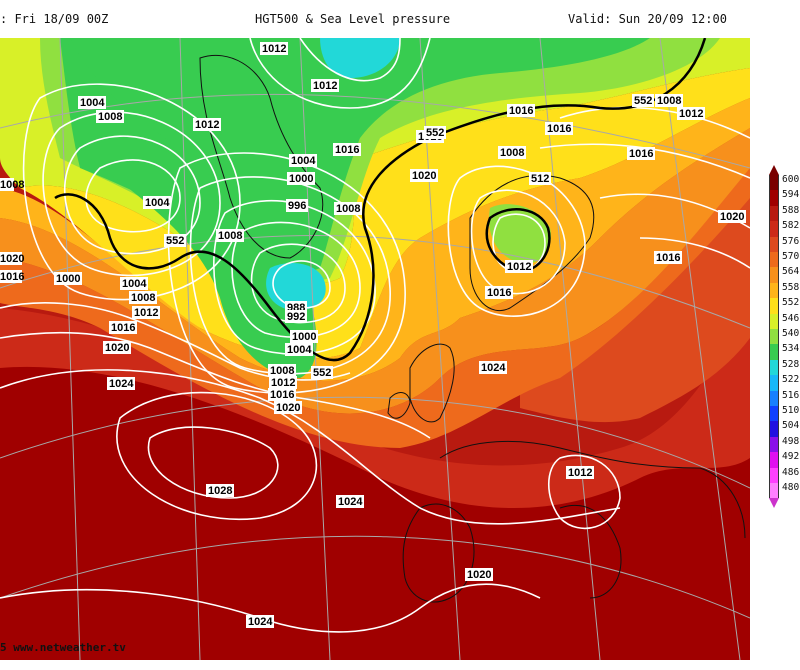 The image size is (800, 670). I want to click on legend-label-486: 486, so click(791, 472).